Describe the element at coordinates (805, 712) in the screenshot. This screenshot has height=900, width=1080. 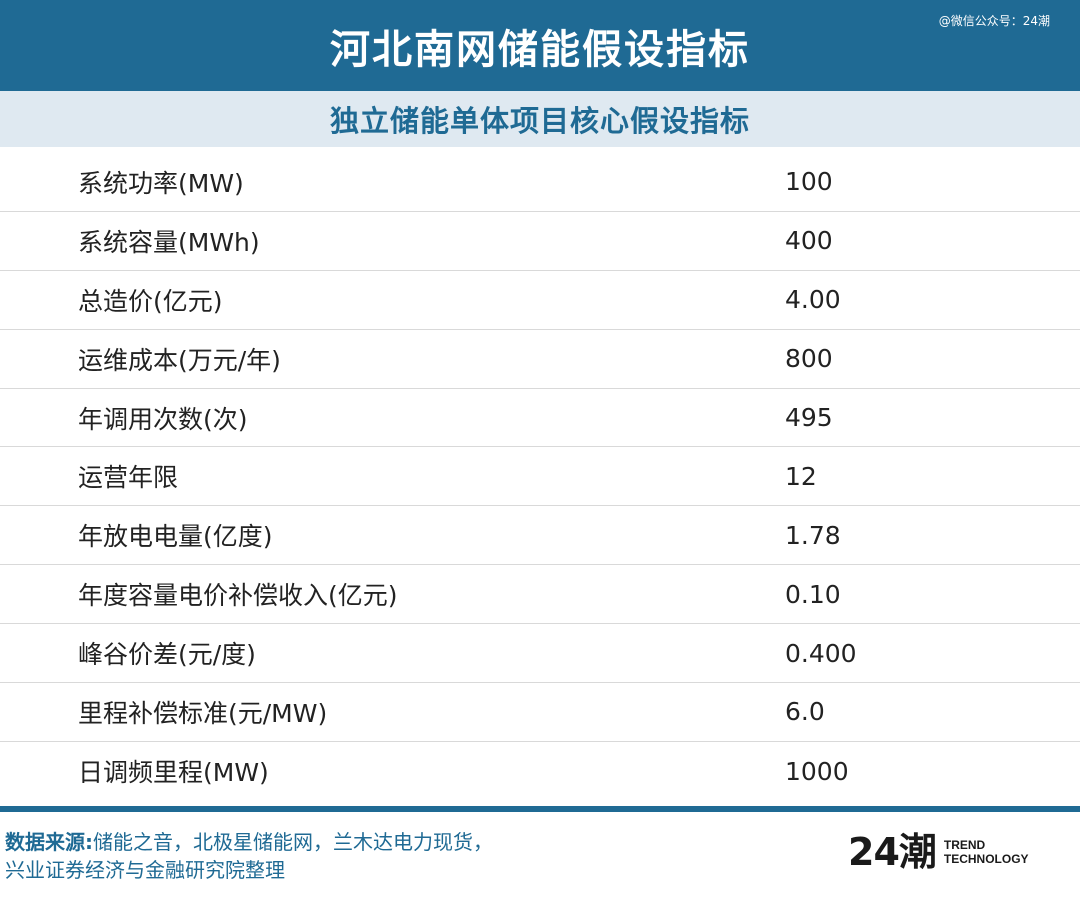
I see `row-value: 6.0` at that location.